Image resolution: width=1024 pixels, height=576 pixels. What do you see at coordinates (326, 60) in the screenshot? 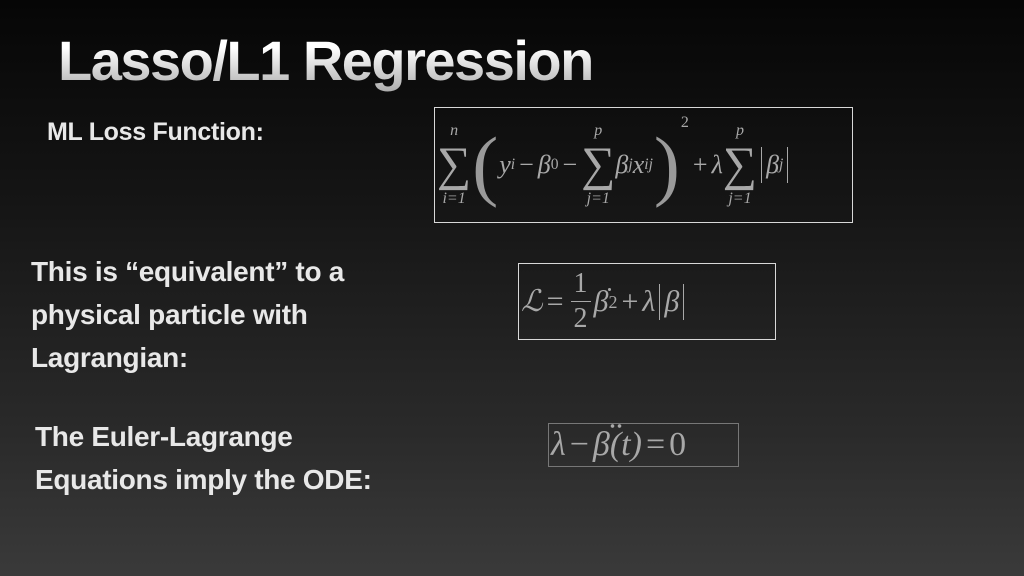
I see `slide-title: Lasso/L1 Regression` at bounding box center [326, 60].